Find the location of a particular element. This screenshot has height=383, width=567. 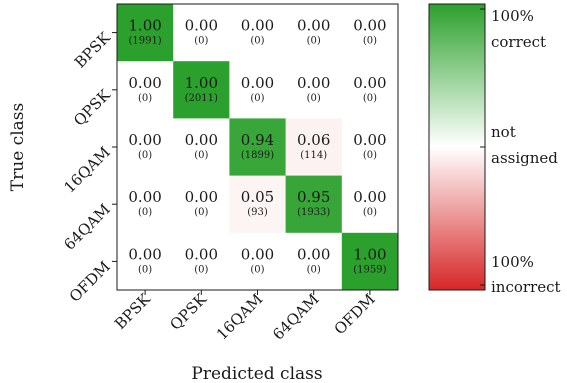

cell-ofdm-64qam: 0.00(0) is located at coordinates (314, 261).